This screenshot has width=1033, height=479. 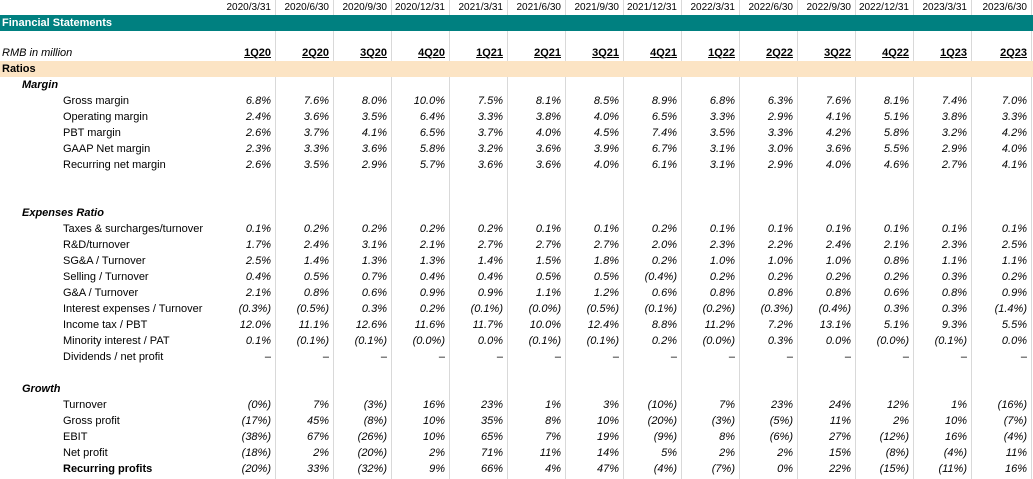 What do you see at coordinates (1014, 165) in the screenshot?
I see `value-cell: 4.1%` at bounding box center [1014, 165].